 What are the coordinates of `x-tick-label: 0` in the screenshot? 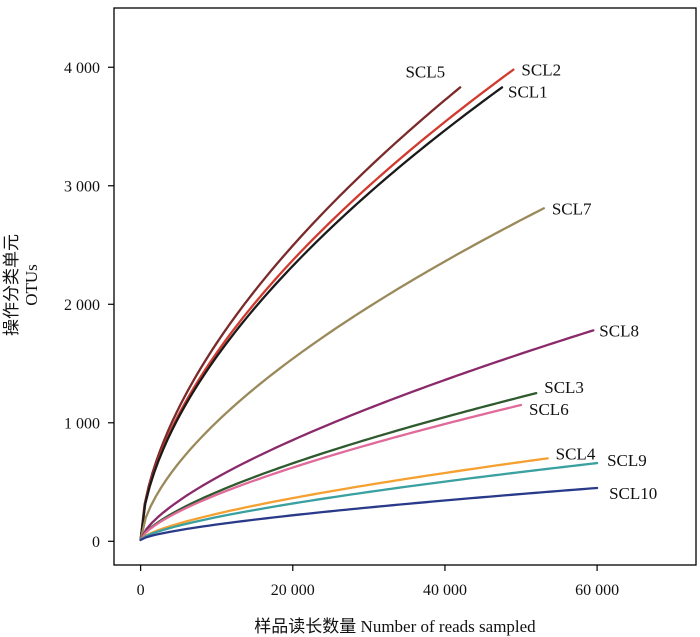 It's located at (141, 590).